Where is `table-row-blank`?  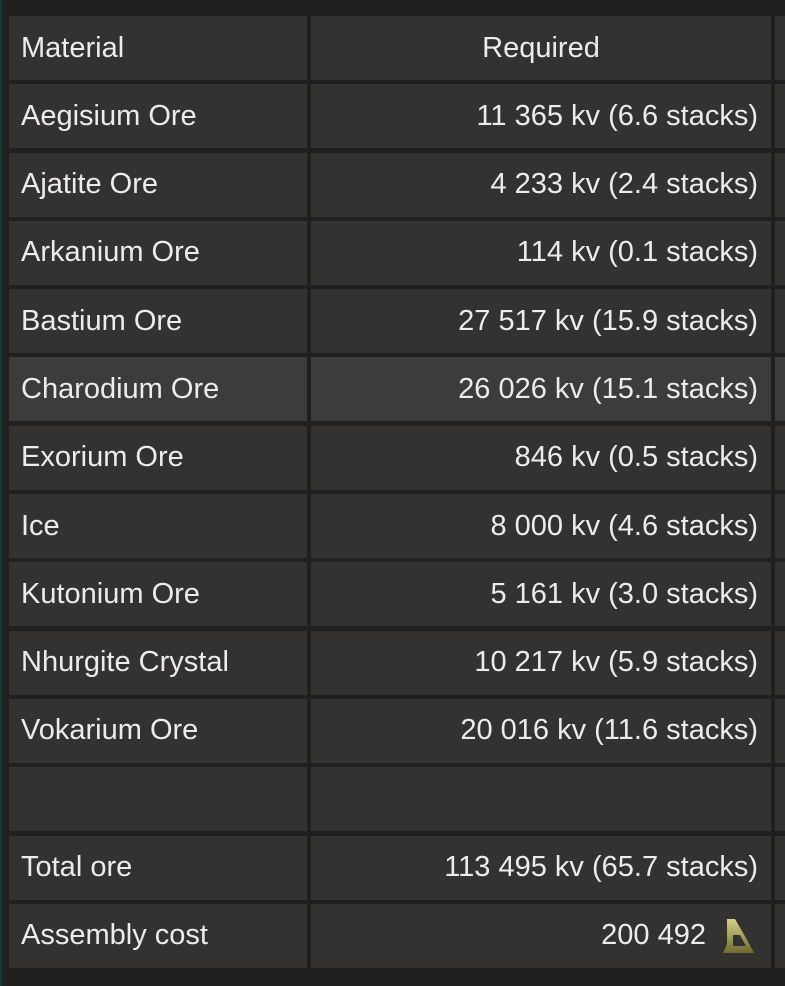
table-row-blank is located at coordinates (397, 799).